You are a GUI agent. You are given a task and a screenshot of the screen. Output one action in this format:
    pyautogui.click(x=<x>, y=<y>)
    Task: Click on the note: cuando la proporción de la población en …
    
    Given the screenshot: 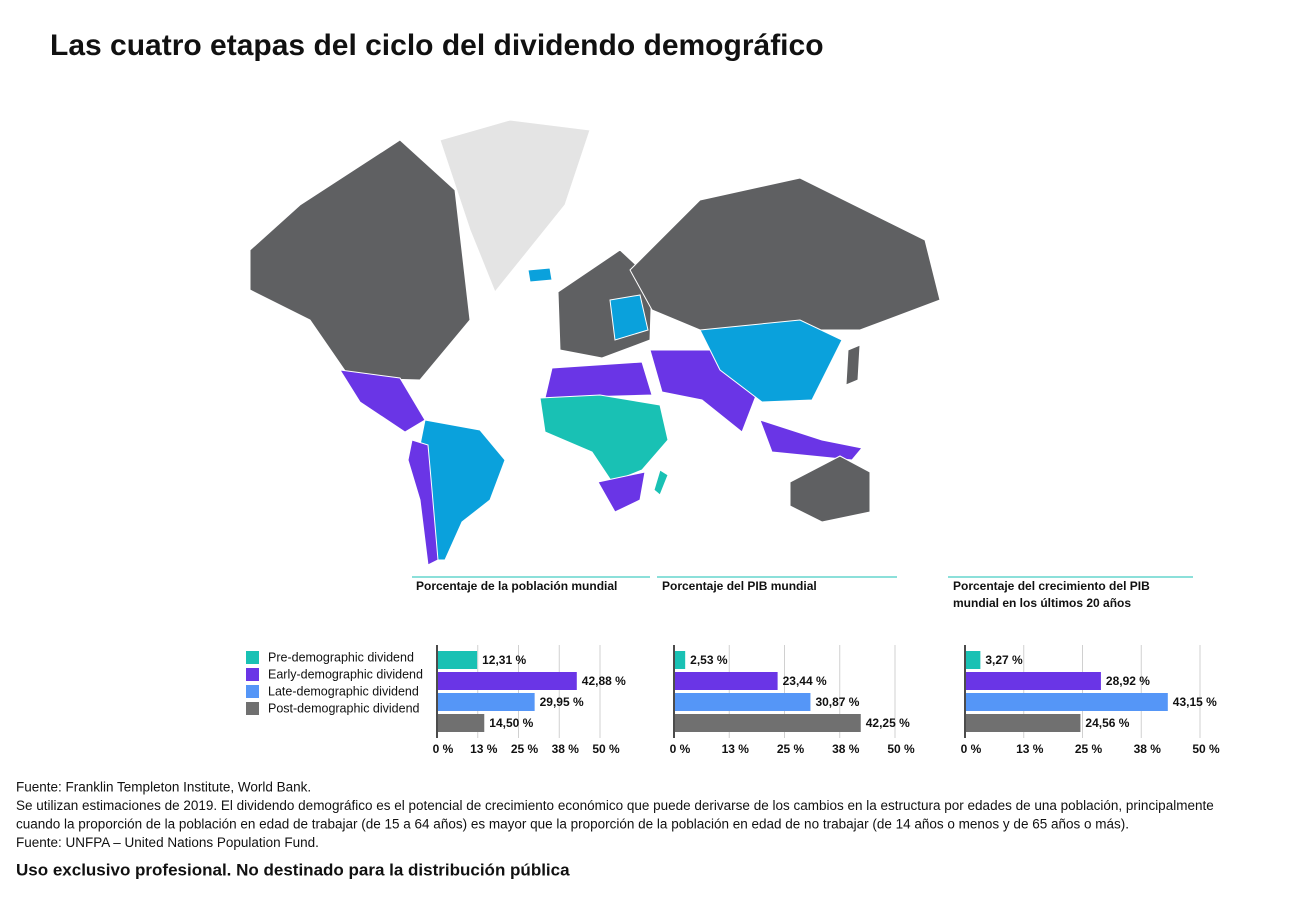 What is the action you would take?
    pyautogui.click(x=572, y=824)
    